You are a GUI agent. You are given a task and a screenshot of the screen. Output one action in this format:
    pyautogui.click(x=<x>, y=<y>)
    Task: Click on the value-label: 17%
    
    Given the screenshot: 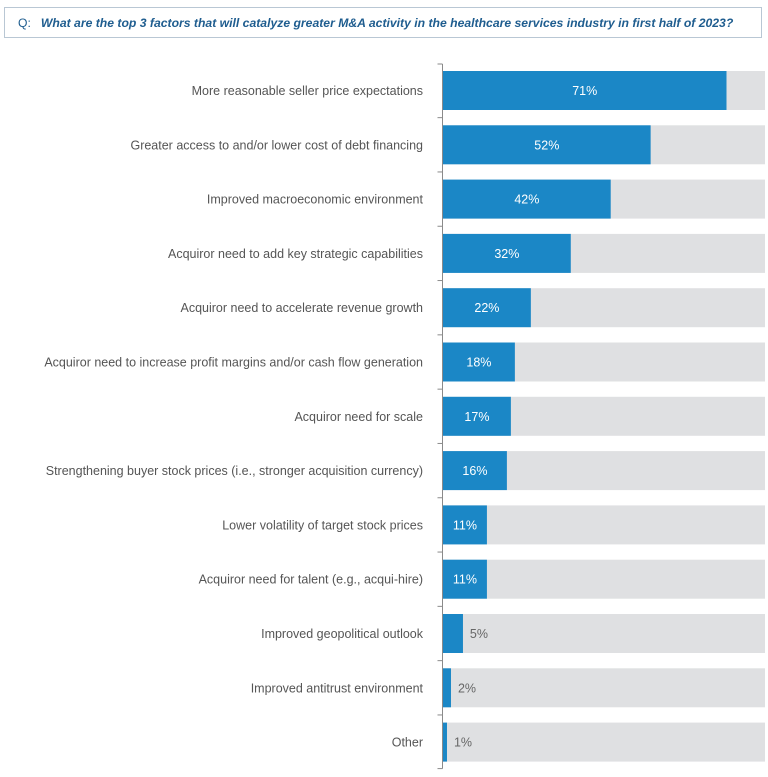 What is the action you would take?
    pyautogui.click(x=476, y=417)
    